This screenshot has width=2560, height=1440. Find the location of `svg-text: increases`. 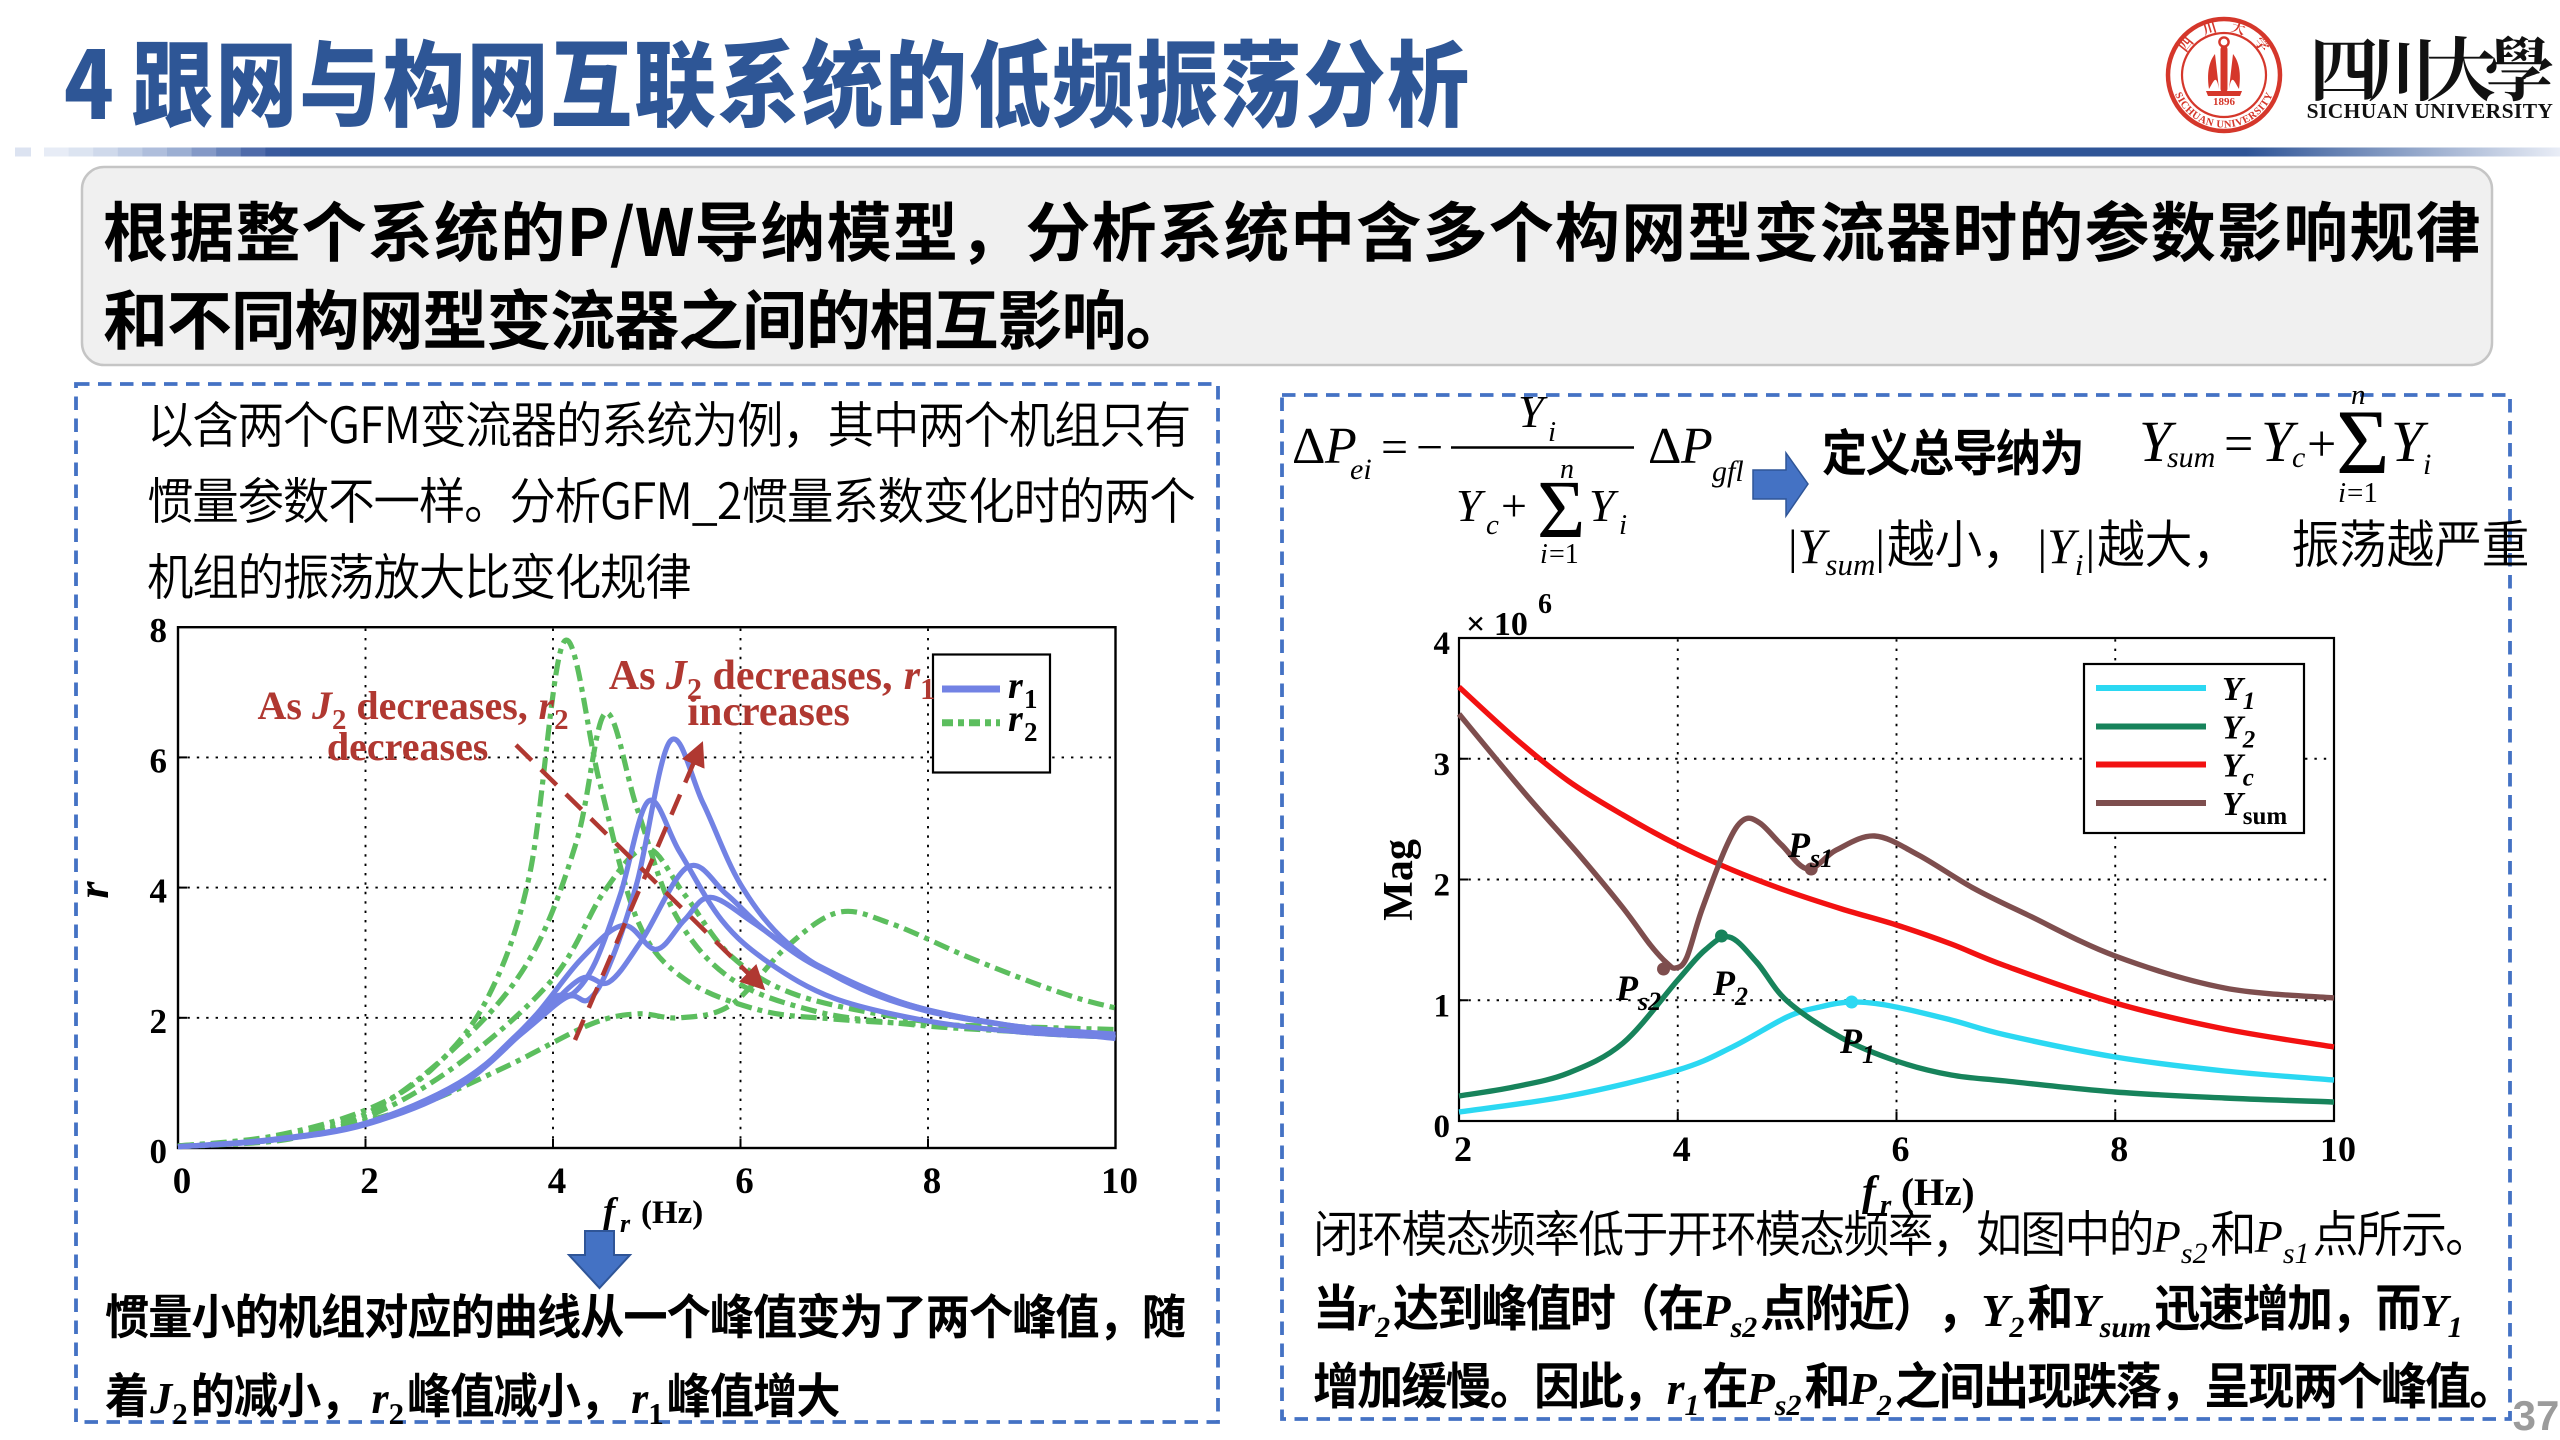

svg-text: increases is located at coordinates (768, 712).